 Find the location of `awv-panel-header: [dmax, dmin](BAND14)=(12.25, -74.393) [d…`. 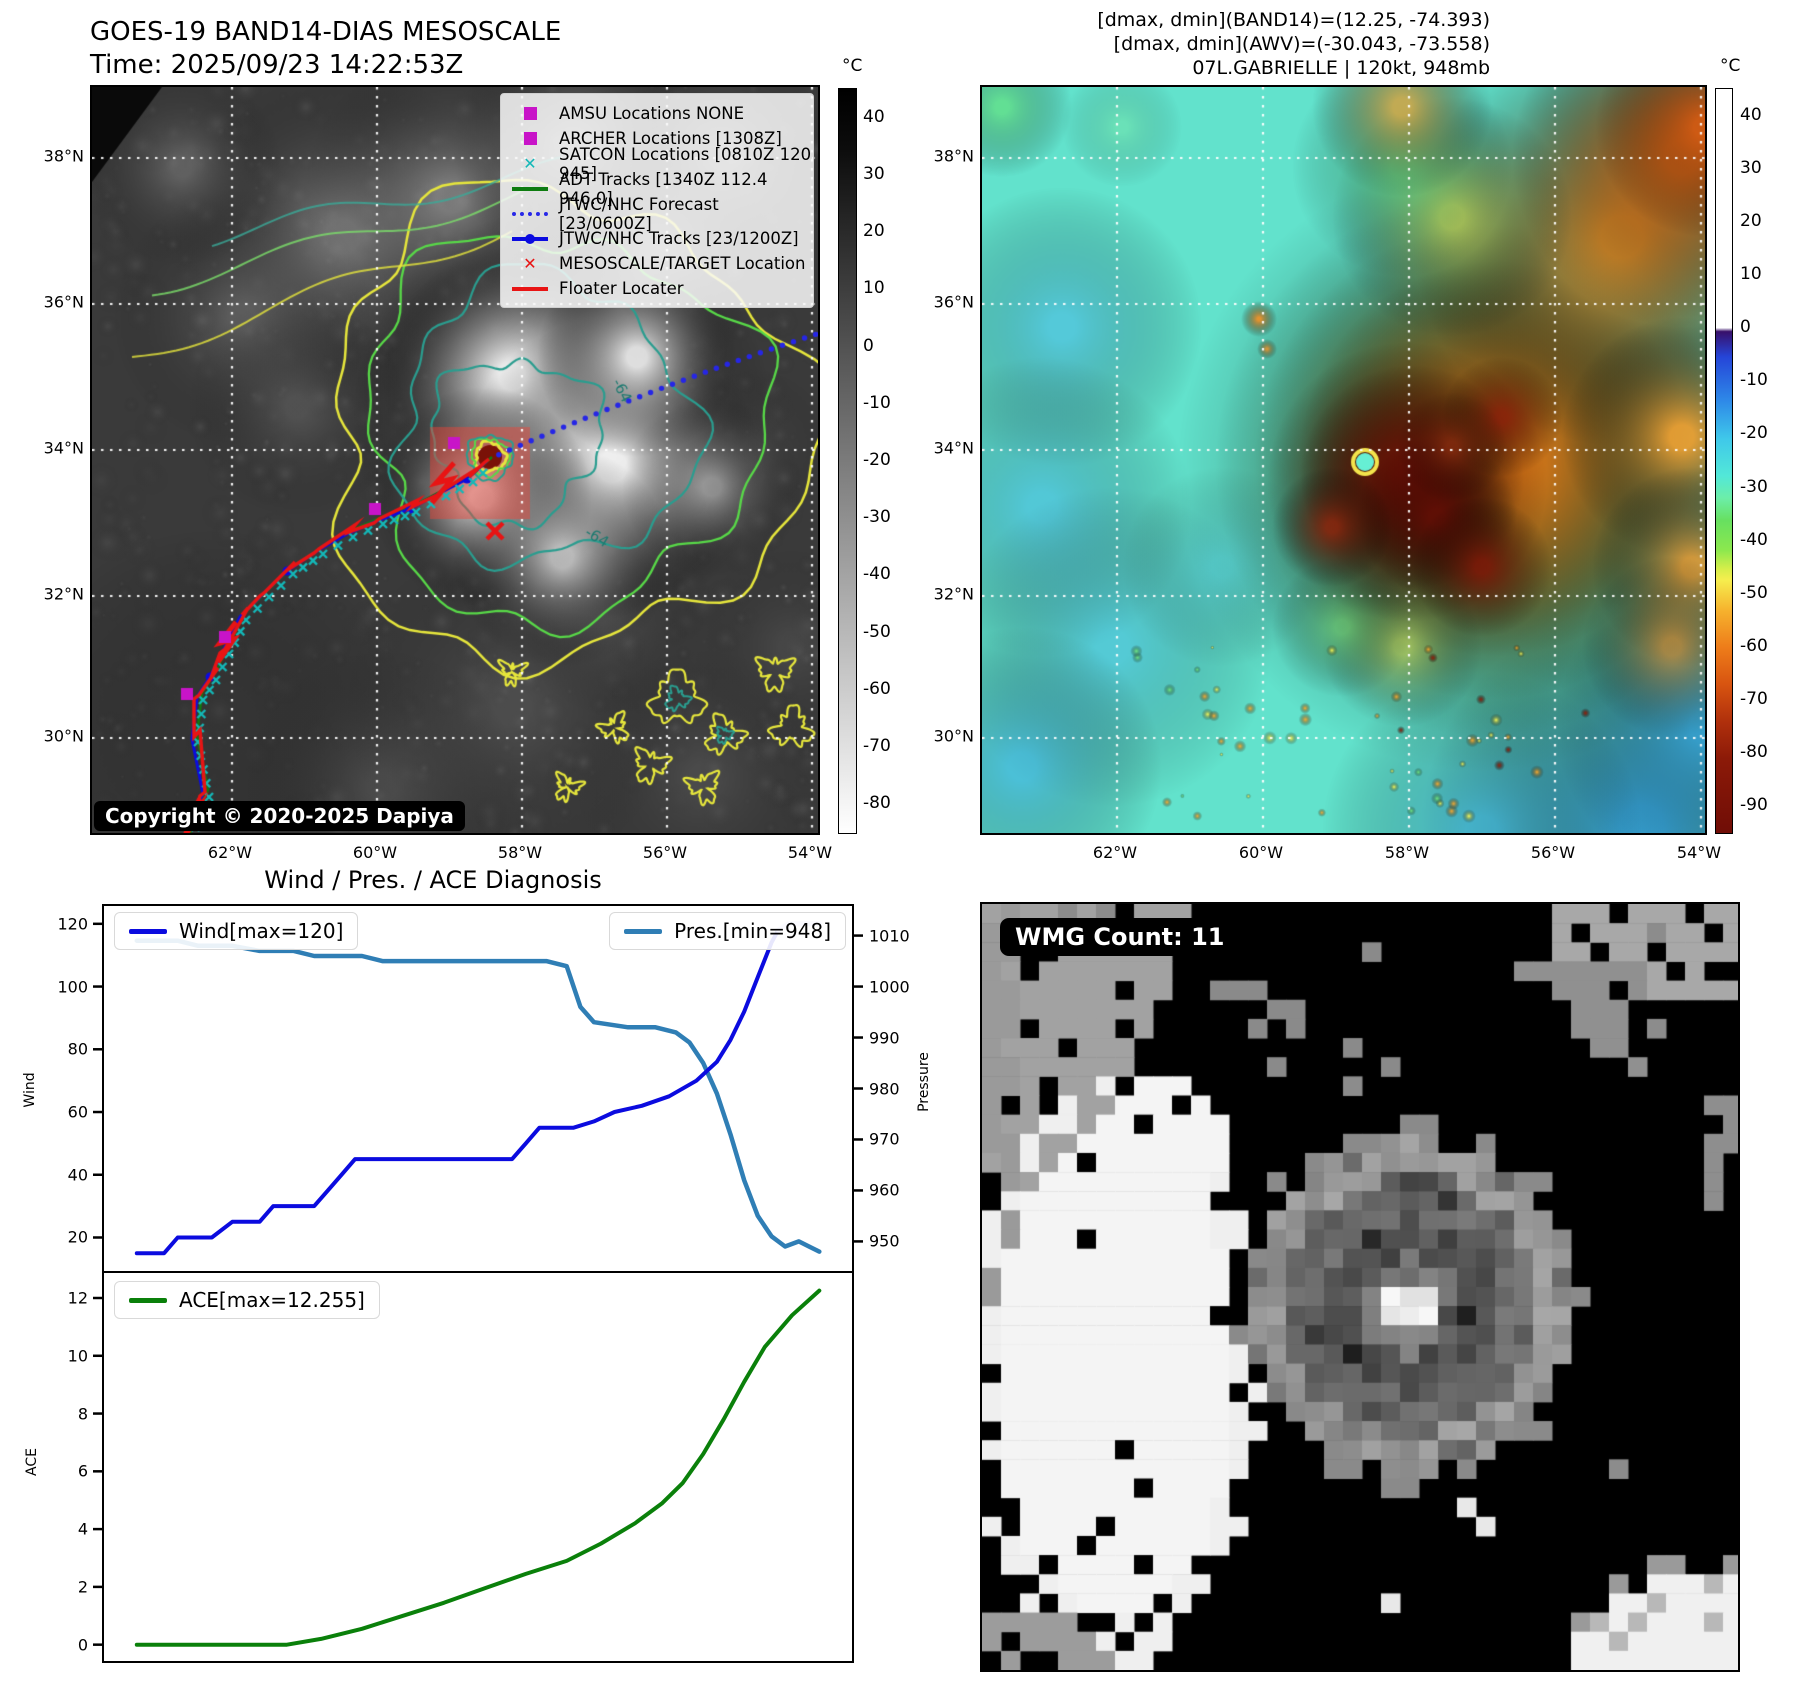

awv-panel-header: [dmax, dmin](BAND14)=(12.25, -74.393) [d… is located at coordinates (1095, 44).